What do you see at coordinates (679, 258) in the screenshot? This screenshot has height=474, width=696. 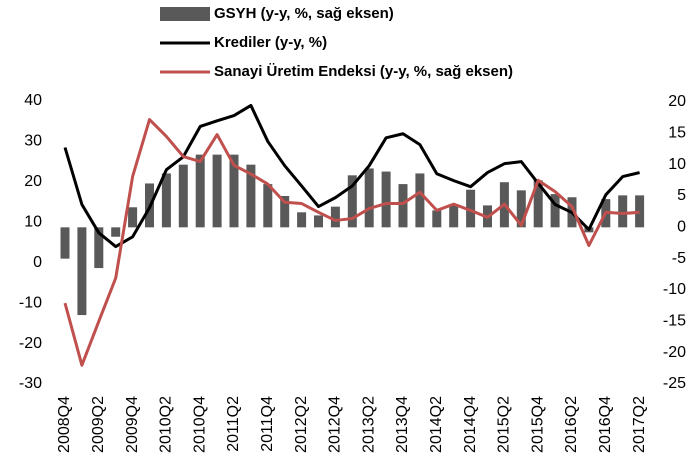 I see `y2-tick-label: -5` at bounding box center [679, 258].